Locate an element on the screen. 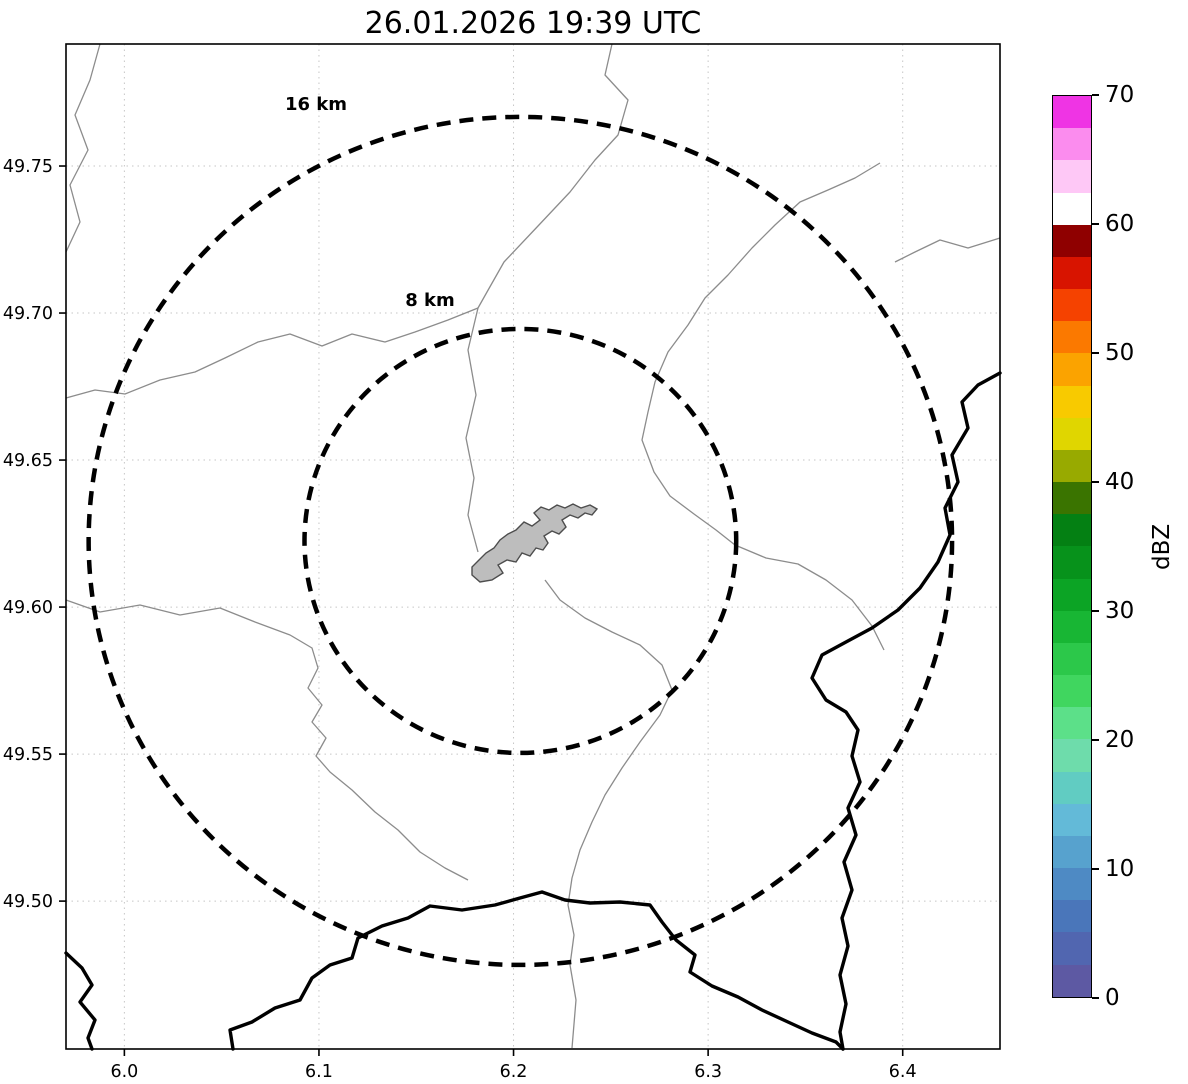  urban-area-polygon is located at coordinates (535, 543).